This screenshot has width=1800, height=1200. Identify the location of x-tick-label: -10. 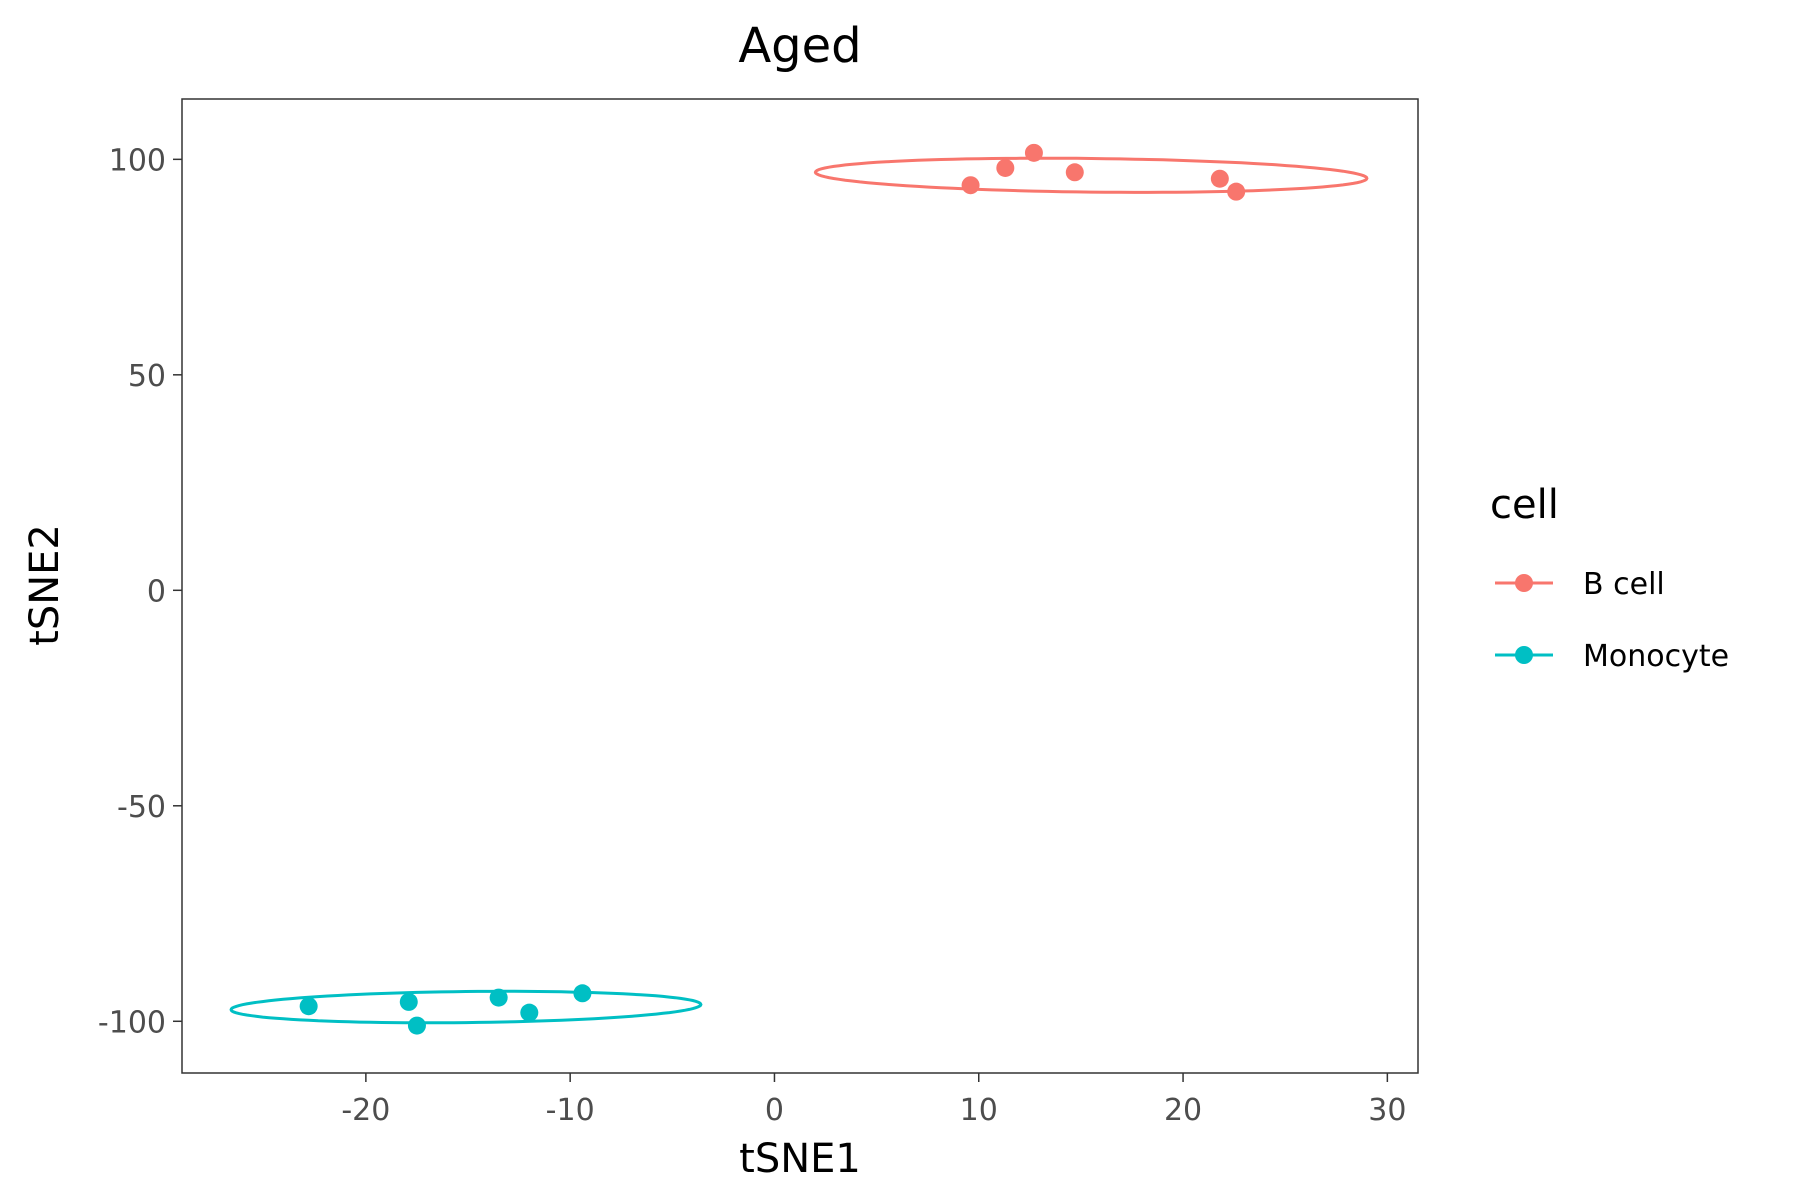
(570, 1110).